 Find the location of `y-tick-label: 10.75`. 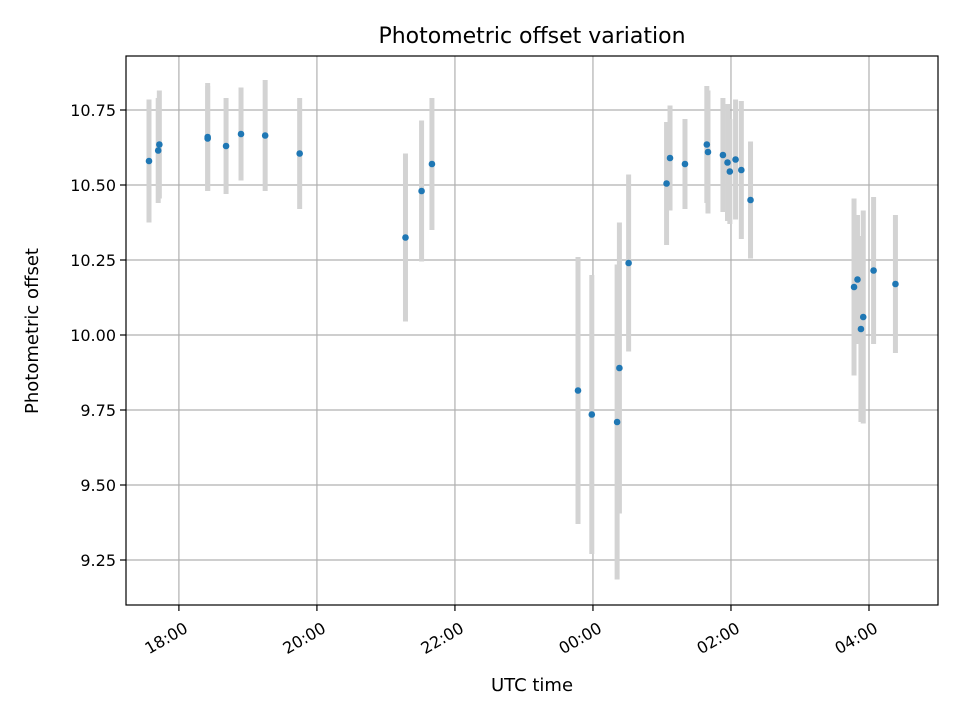

y-tick-label: 10.75 is located at coordinates (93, 110).